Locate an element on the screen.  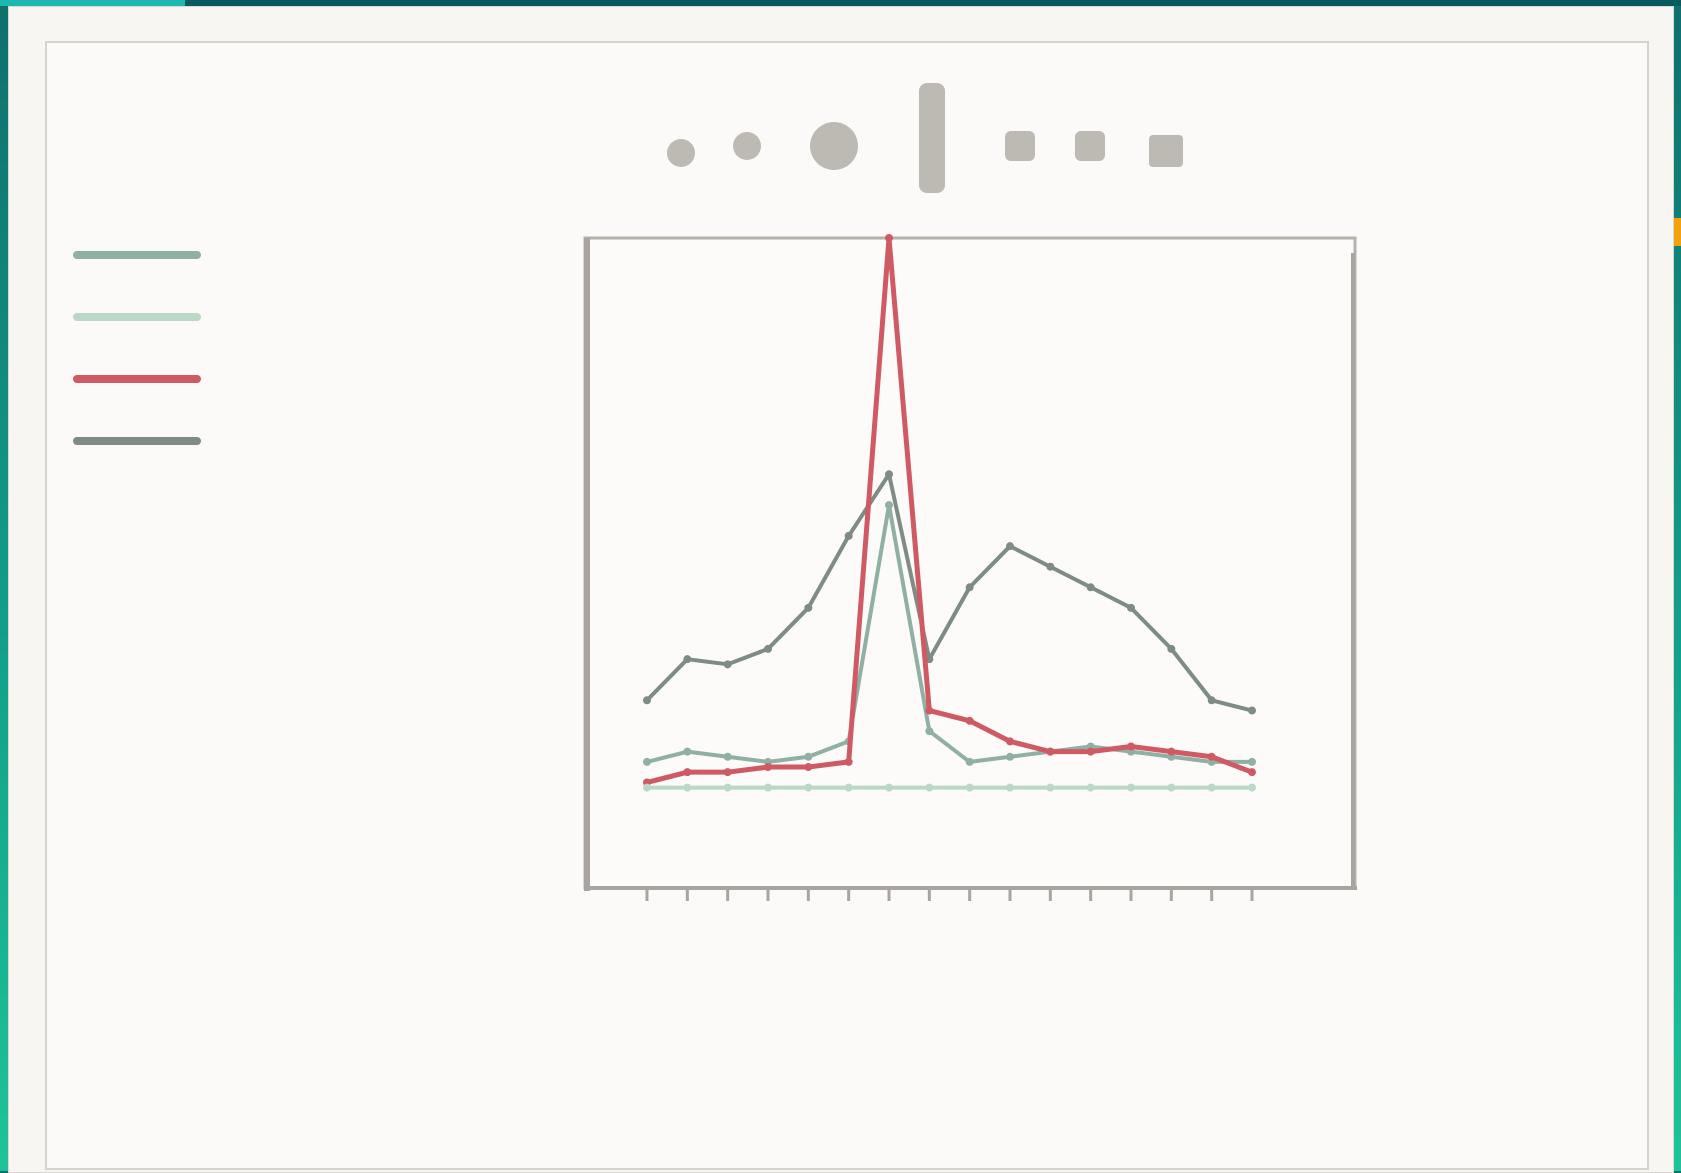
home-icon is located at coordinates (681, 153).